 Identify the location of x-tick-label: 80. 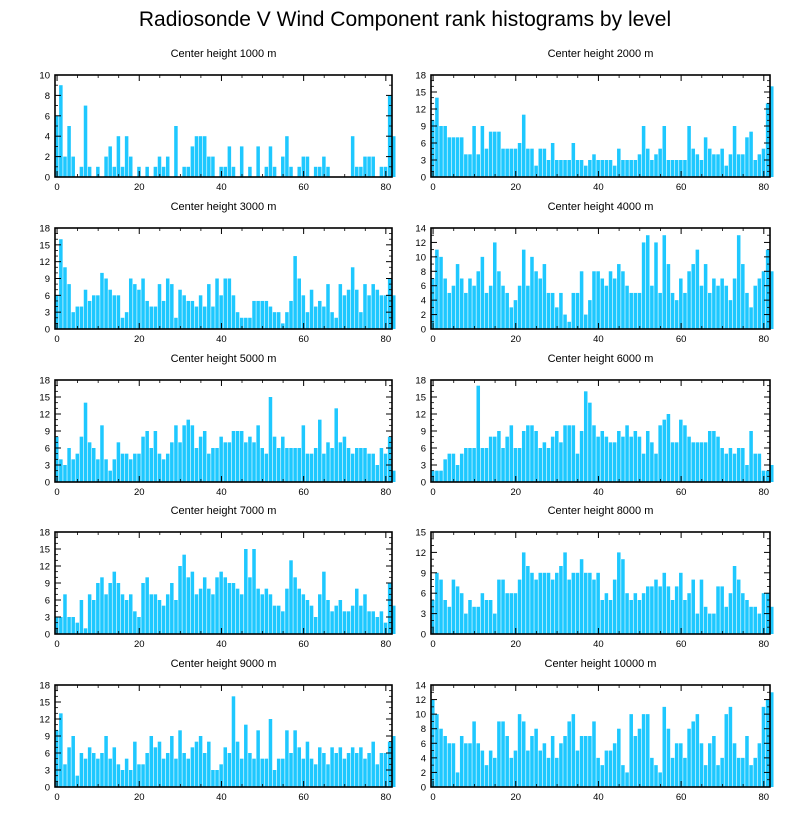
(386, 797).